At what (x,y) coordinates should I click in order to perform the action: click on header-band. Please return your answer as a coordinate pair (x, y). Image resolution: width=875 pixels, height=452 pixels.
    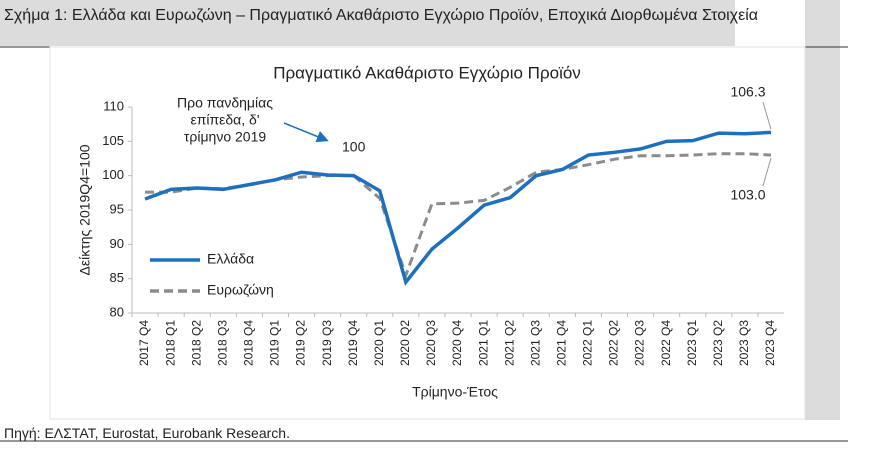
    Looking at the image, I should click on (367, 23).